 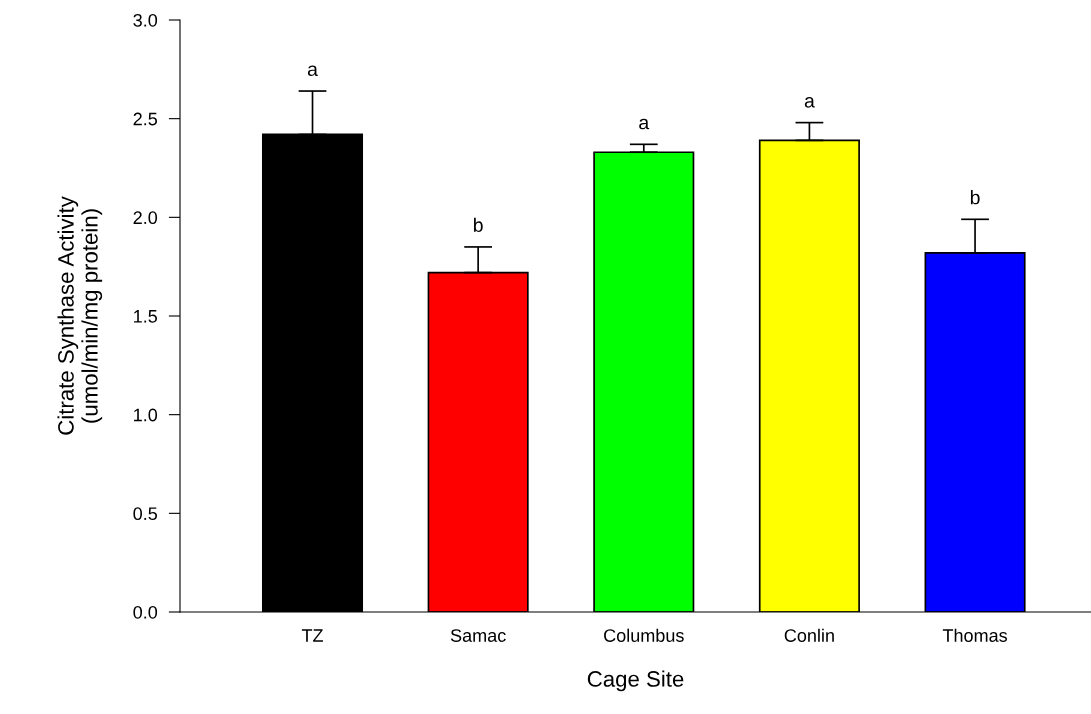 What do you see at coordinates (146, 415) in the screenshot?
I see `y-tick-label: 1.0` at bounding box center [146, 415].